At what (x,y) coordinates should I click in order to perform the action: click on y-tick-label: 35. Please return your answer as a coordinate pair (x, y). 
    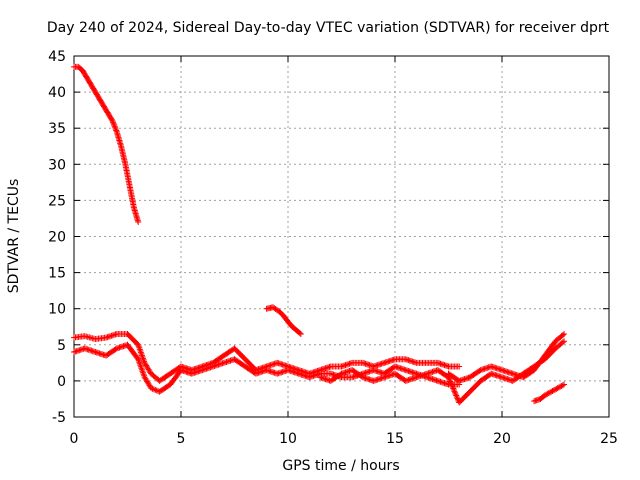
    Looking at the image, I should click on (57, 129).